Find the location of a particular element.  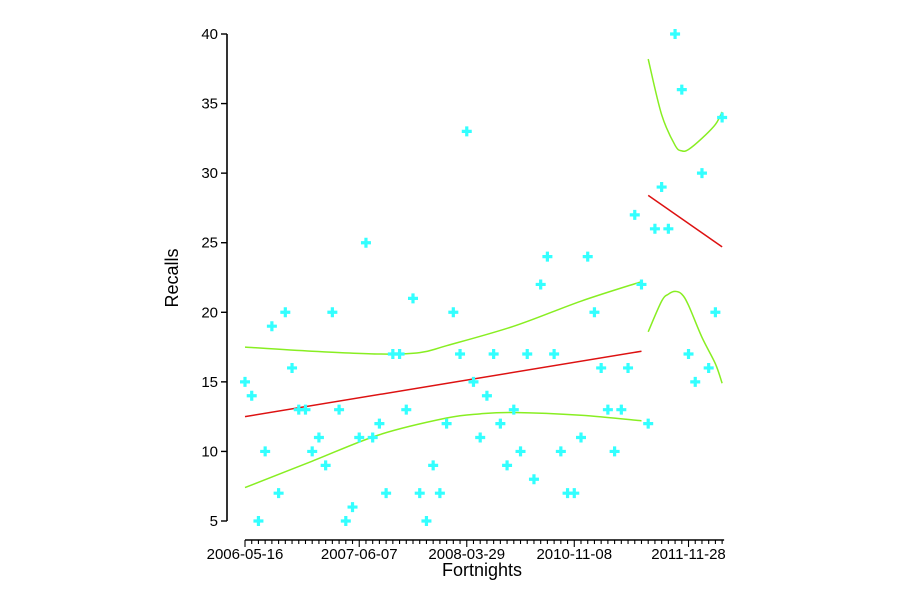

x-tick-label-3: 2008-03-29 is located at coordinates (466, 554).